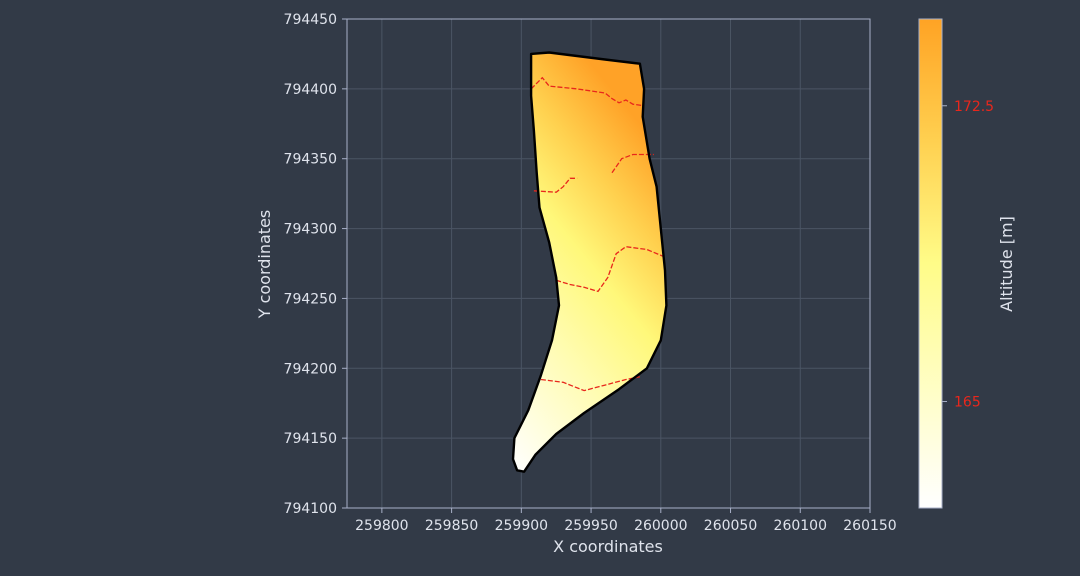 The image size is (1080, 576). I want to click on colorbar, so click(930, 263).